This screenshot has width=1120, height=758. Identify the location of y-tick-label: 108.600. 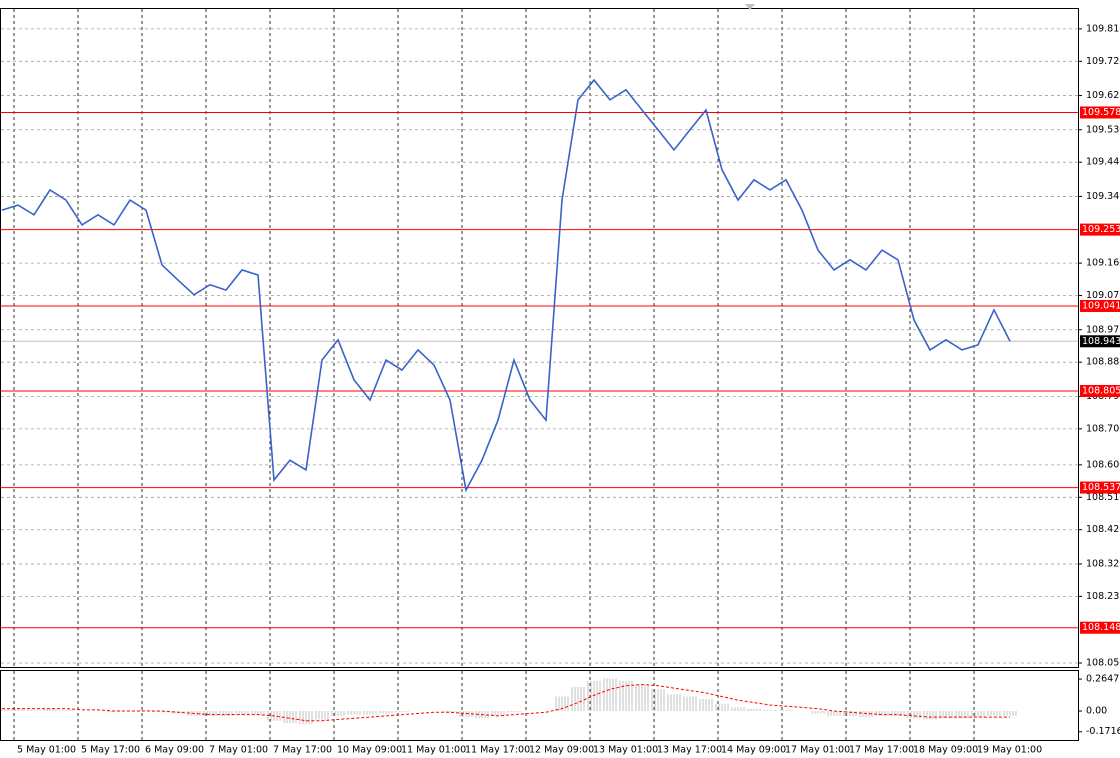
(1103, 464).